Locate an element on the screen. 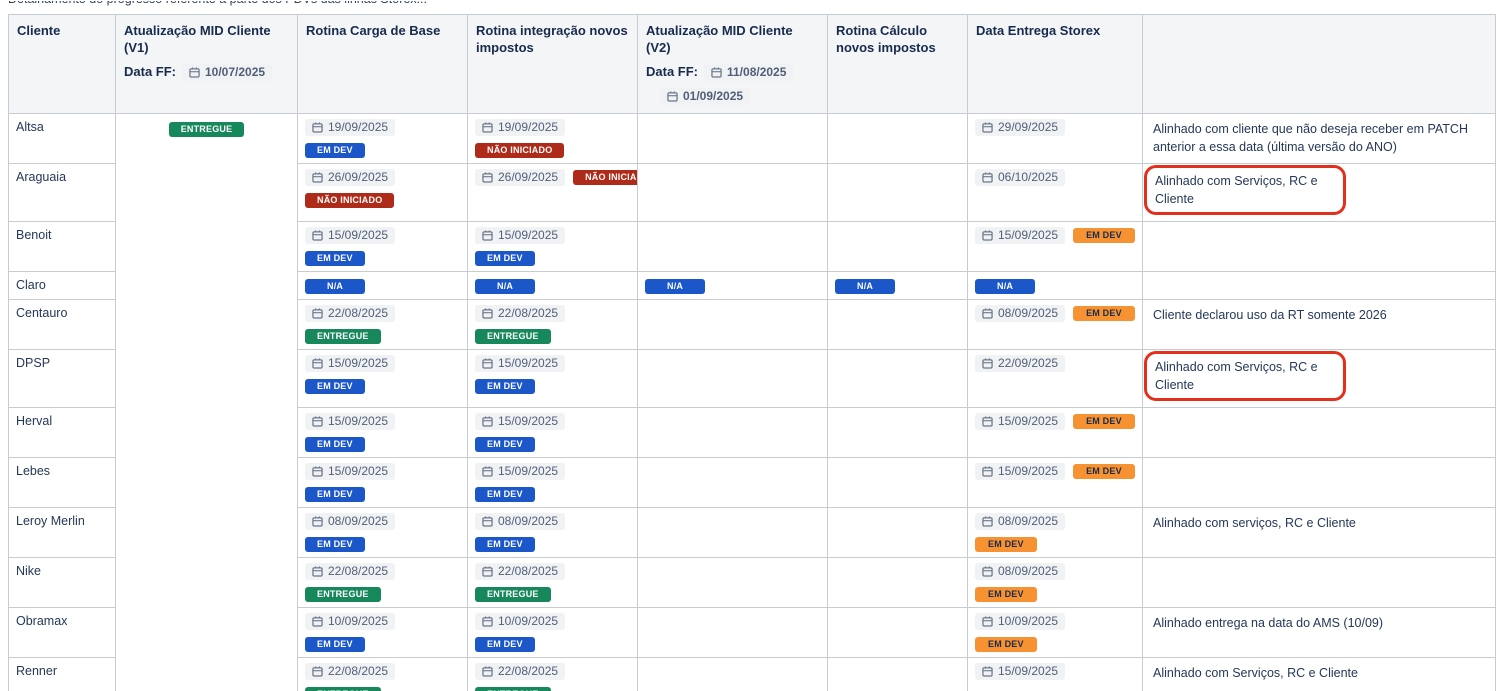  client-cell: Centauro is located at coordinates (62, 325).